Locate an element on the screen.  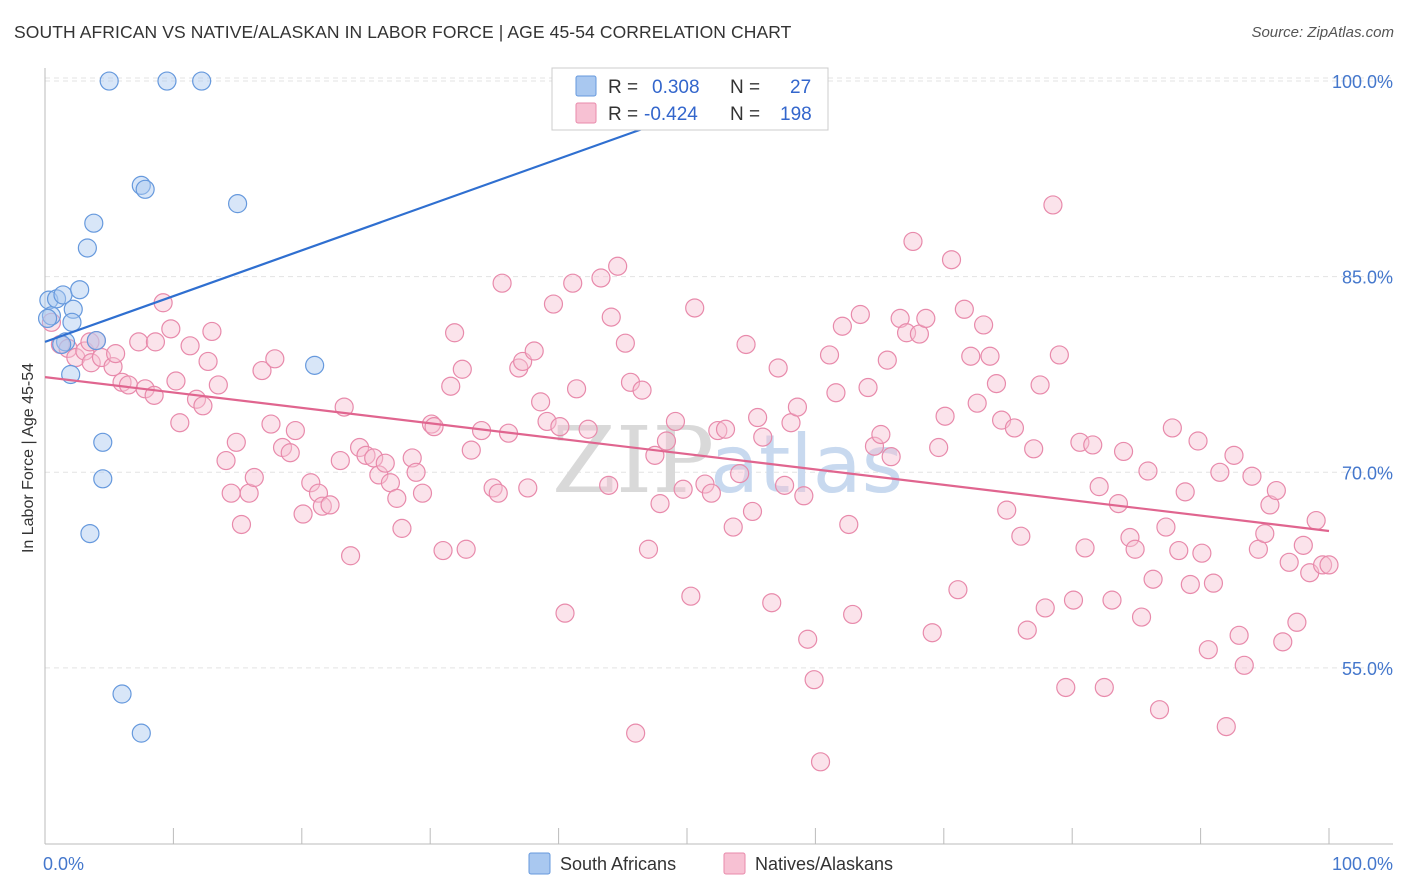
legend-r-label-1: R = is located at coordinates (623, 87).